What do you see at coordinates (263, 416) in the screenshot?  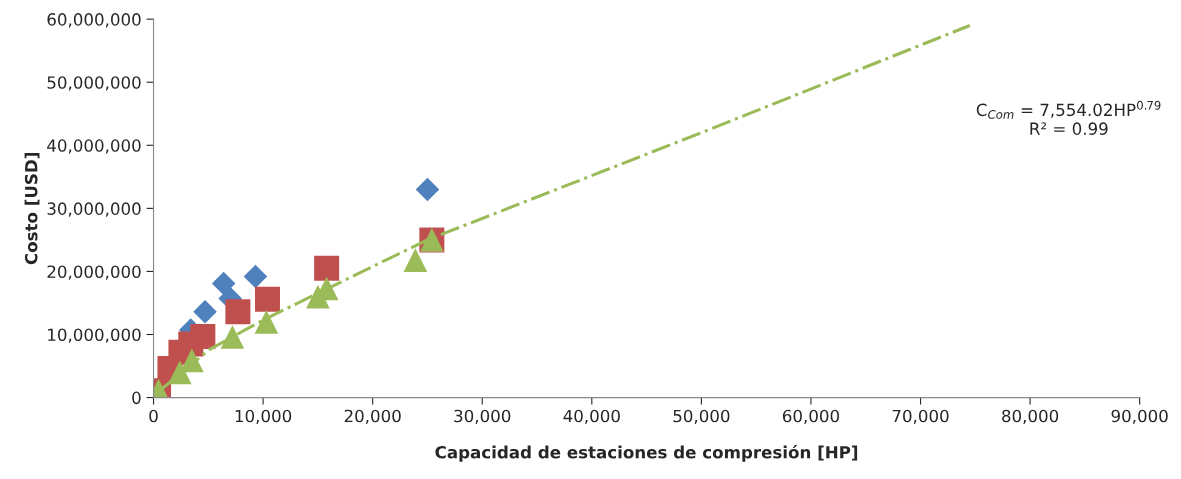 I see `x-tick-label: 10,000` at bounding box center [263, 416].